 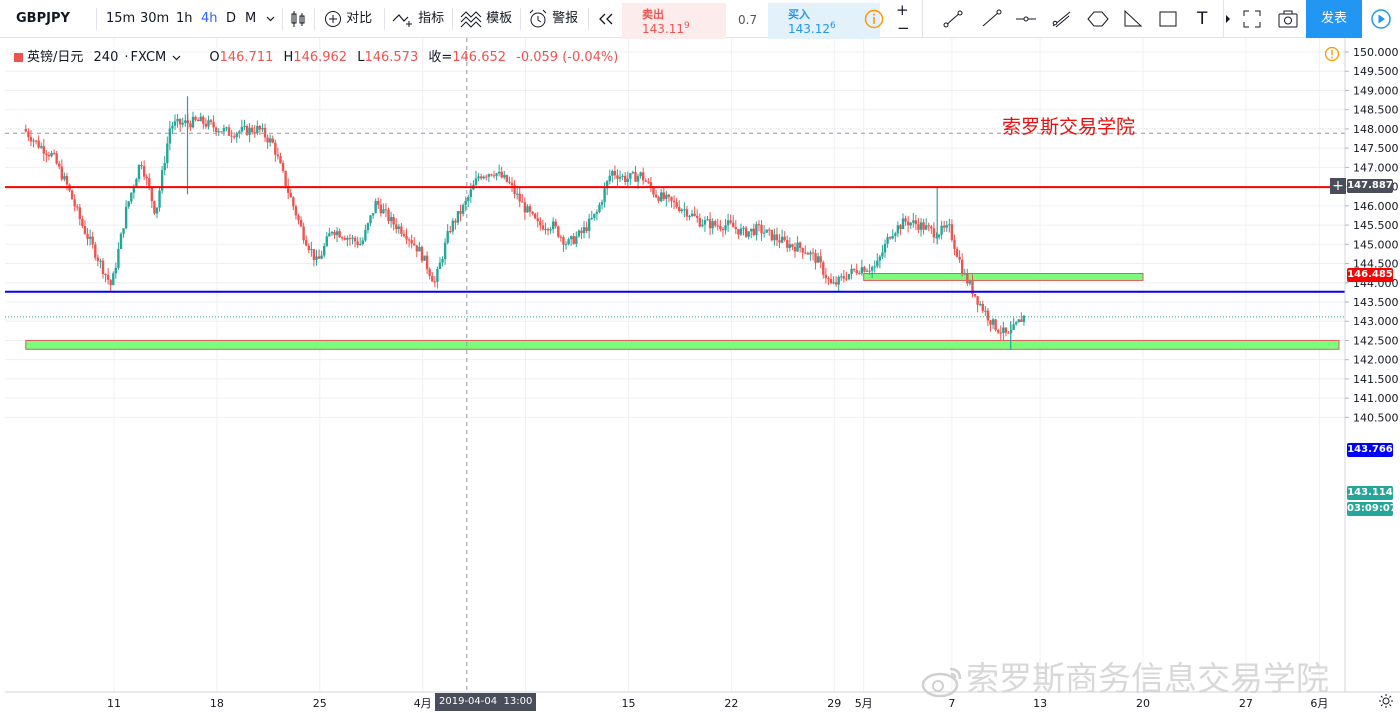 What do you see at coordinates (1061, 19) in the screenshot?
I see `ray-tool` at bounding box center [1061, 19].